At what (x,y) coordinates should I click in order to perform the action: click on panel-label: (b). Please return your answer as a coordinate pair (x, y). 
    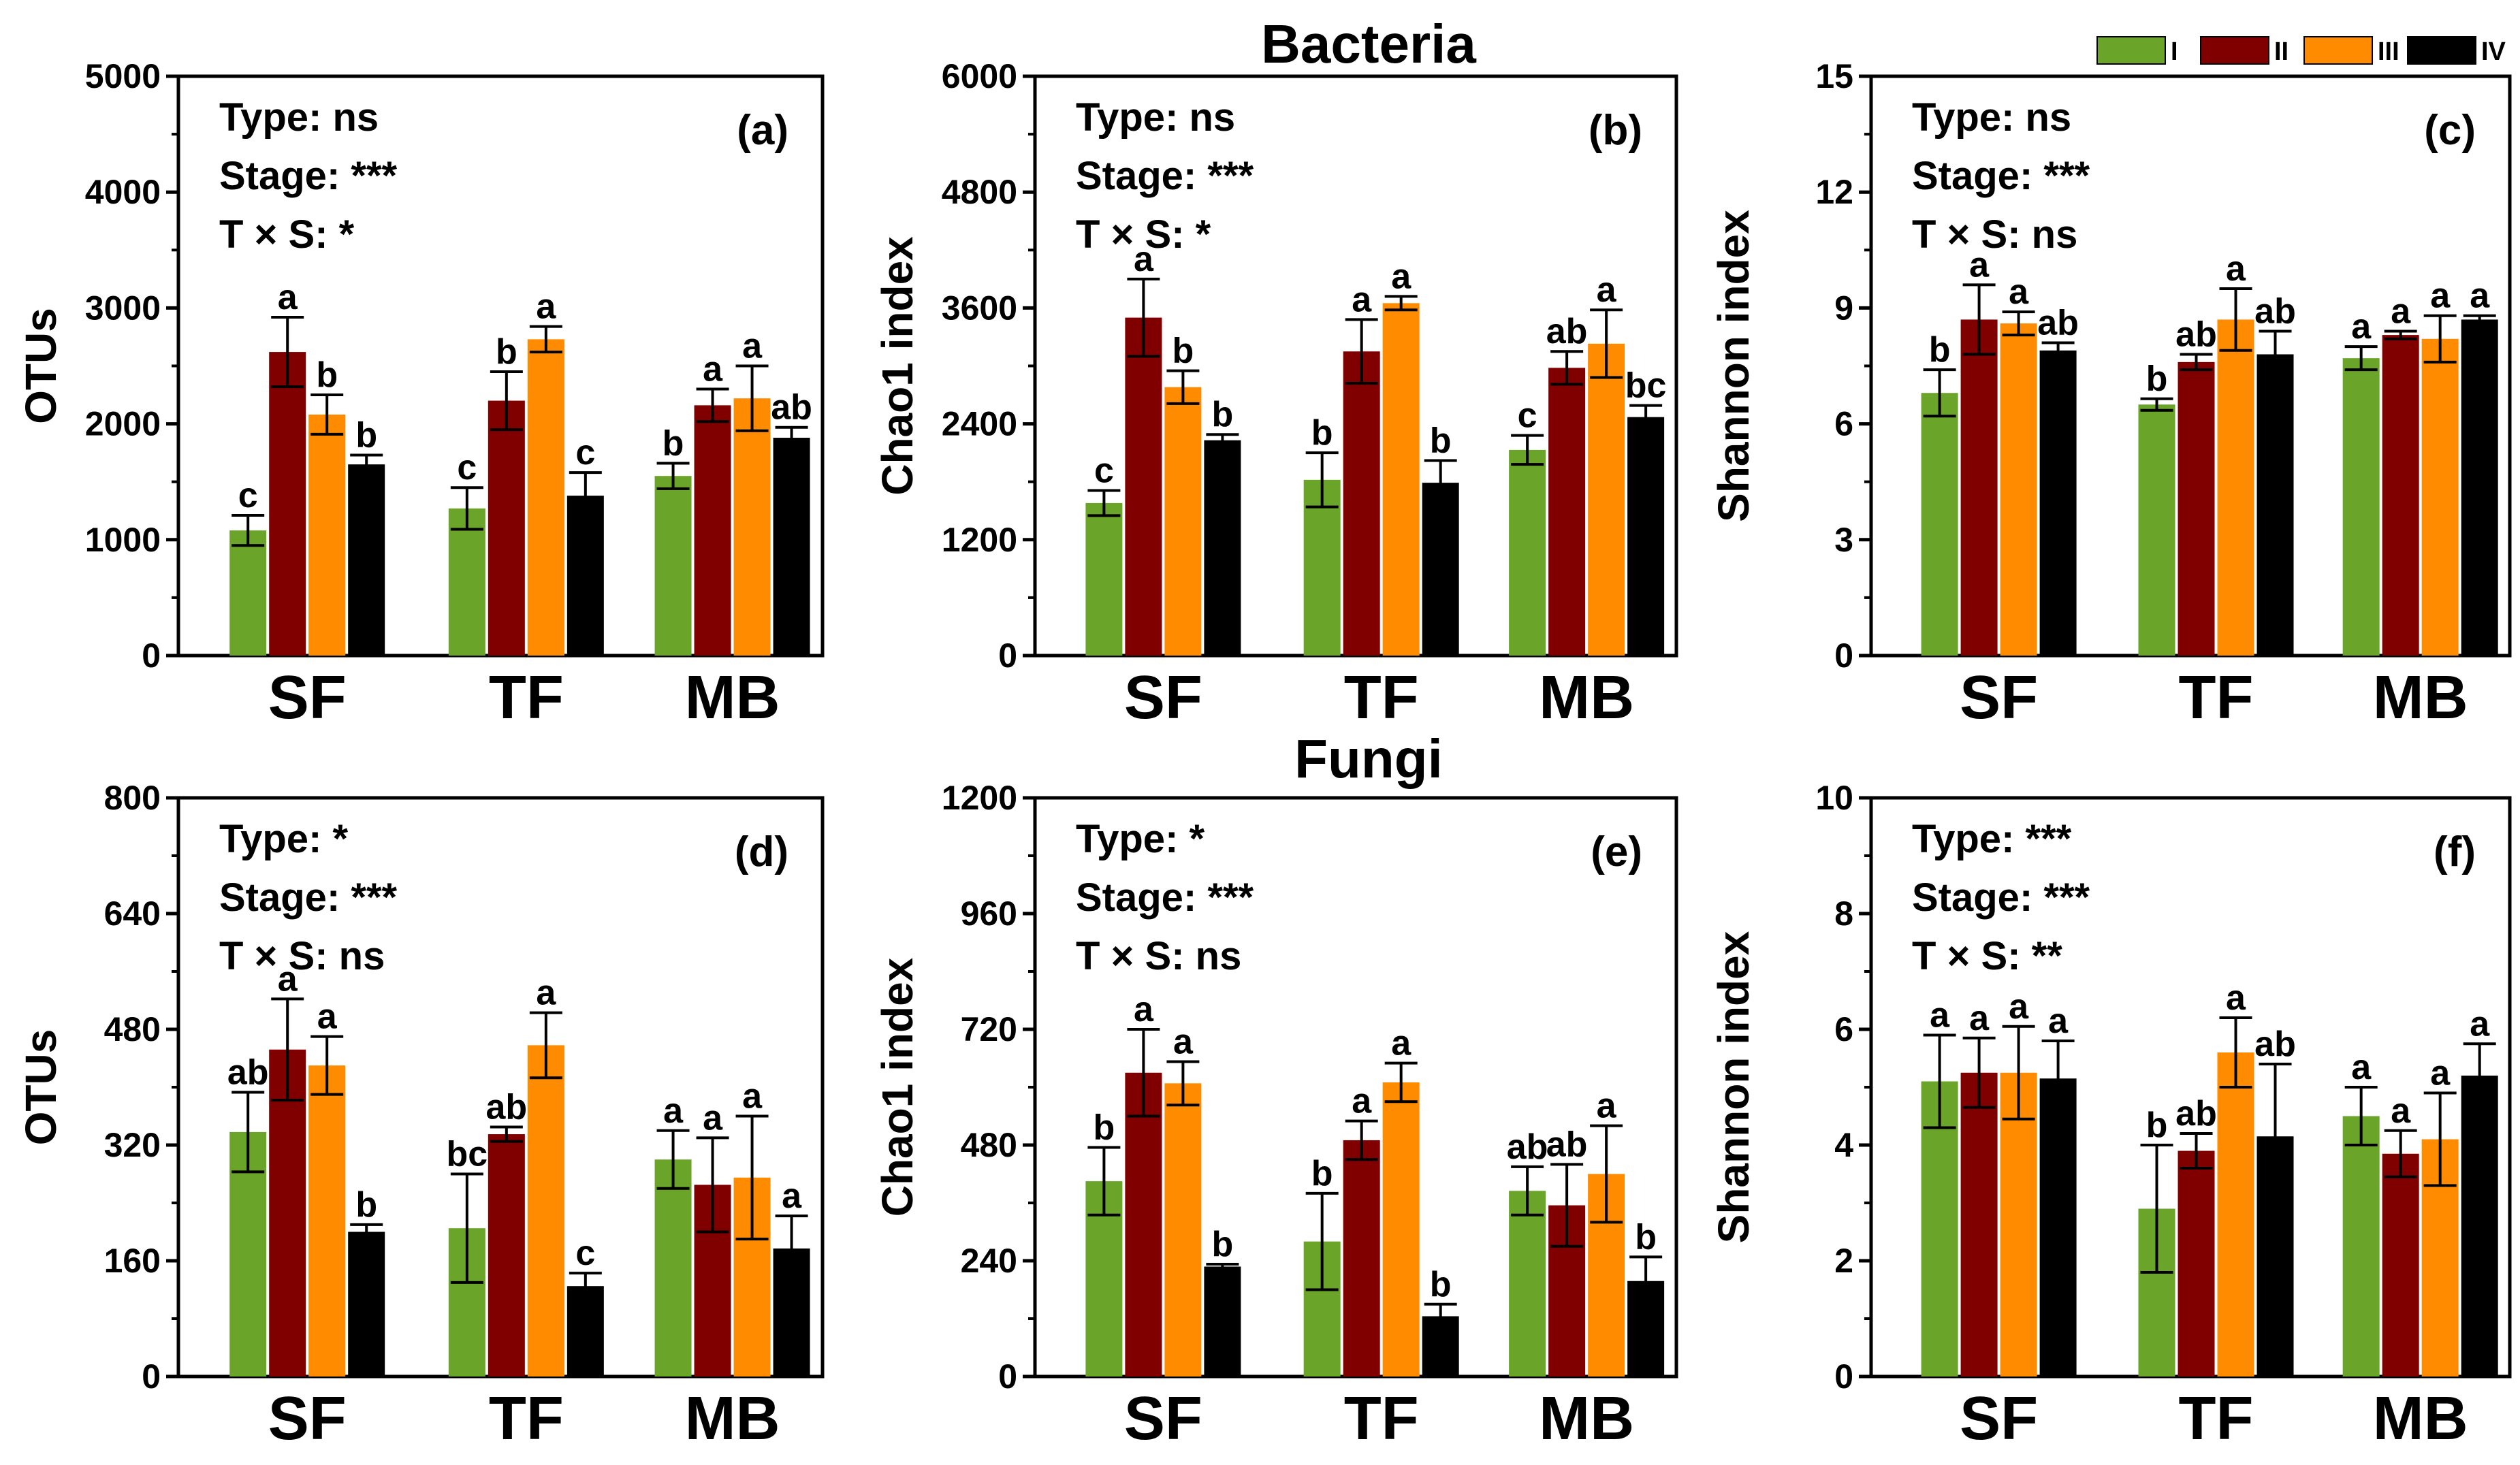
    Looking at the image, I should click on (1615, 130).